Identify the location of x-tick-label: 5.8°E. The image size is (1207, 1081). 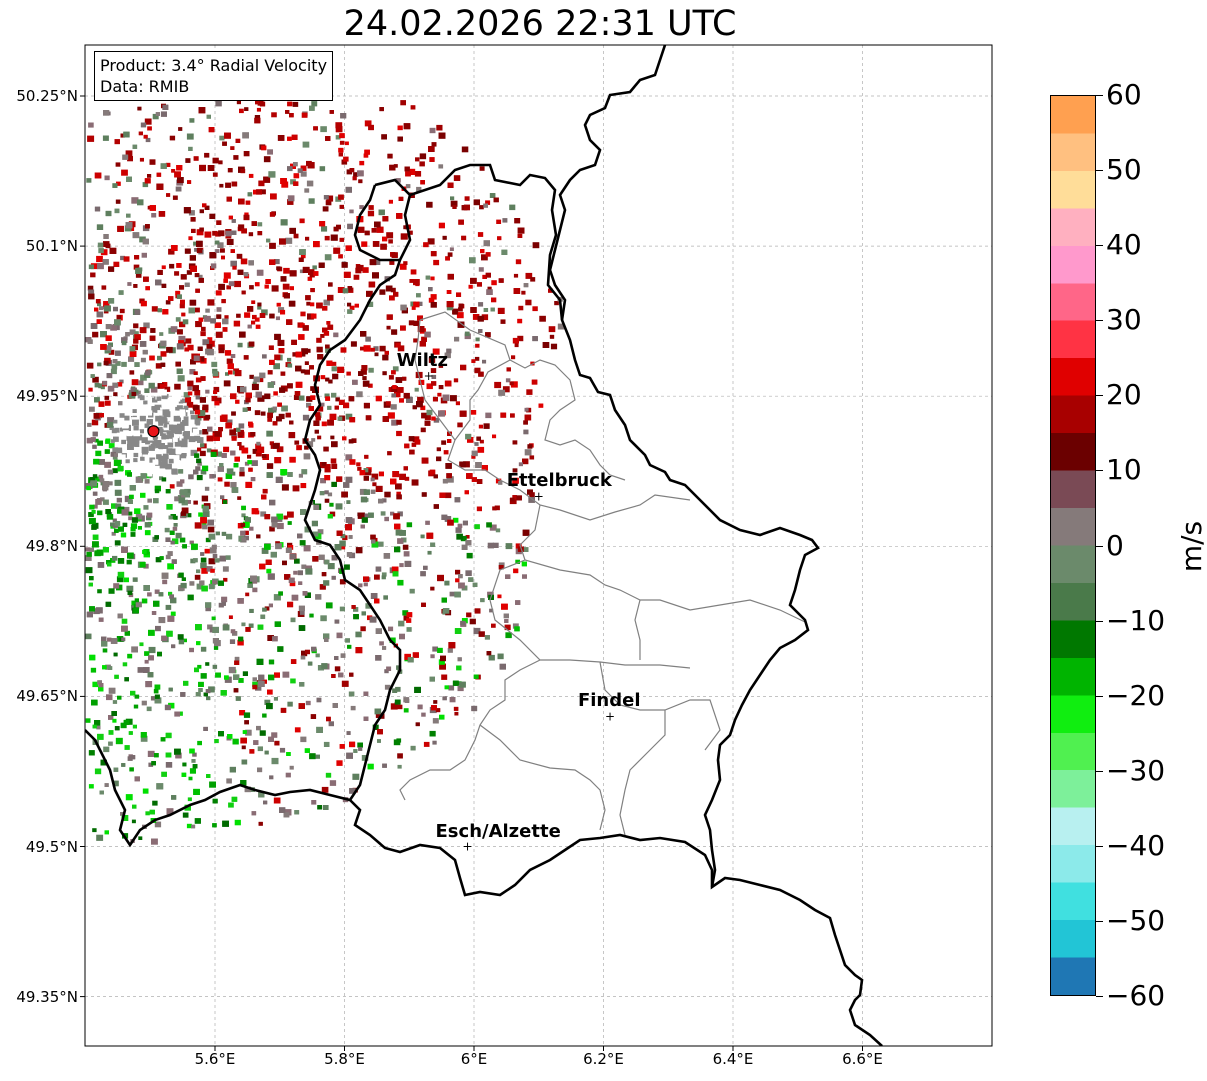
(344, 1059).